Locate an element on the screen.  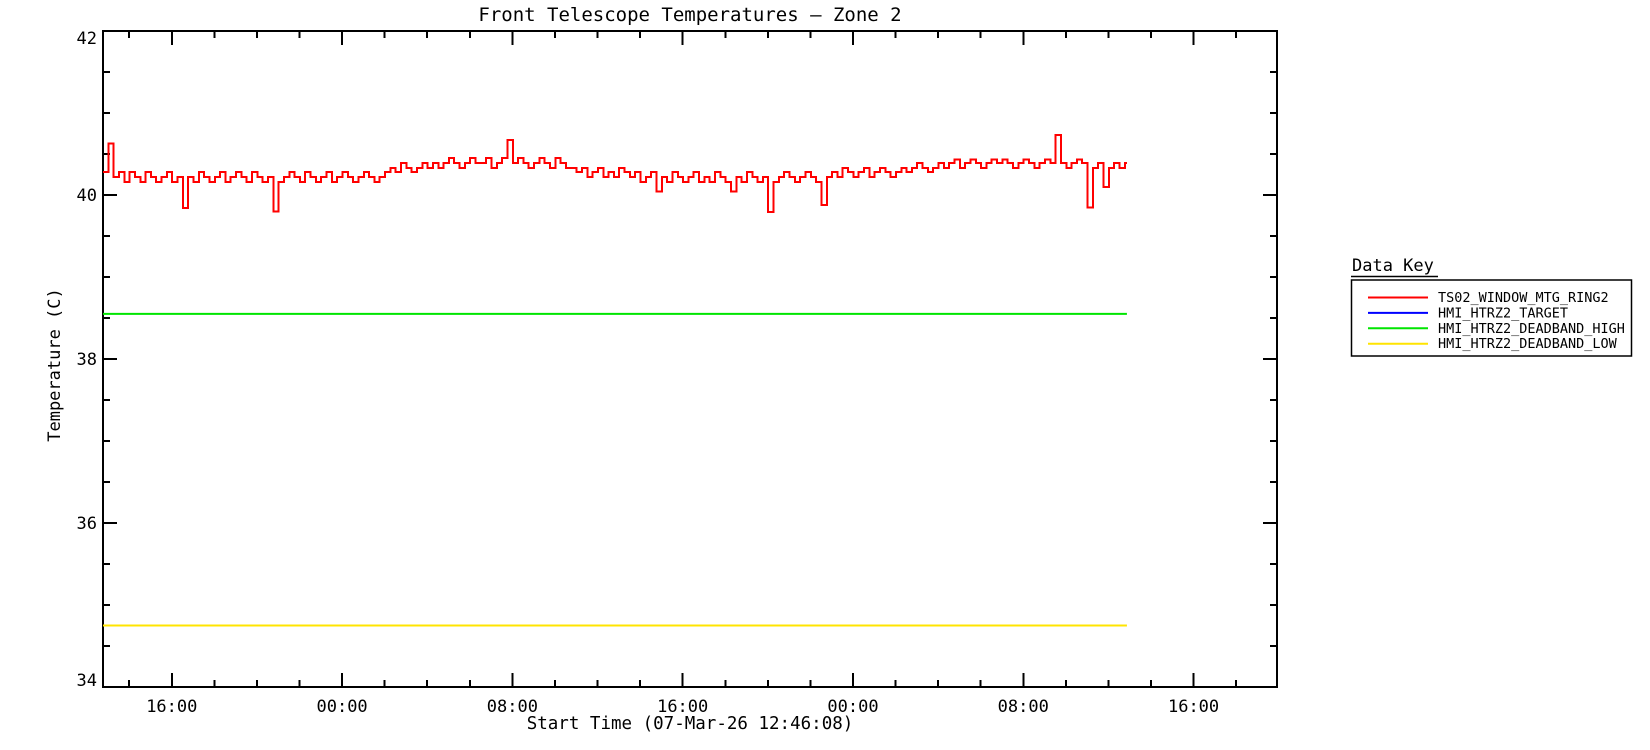
series-ts02-window-mtg-ring2 is located at coordinates (615, 174).